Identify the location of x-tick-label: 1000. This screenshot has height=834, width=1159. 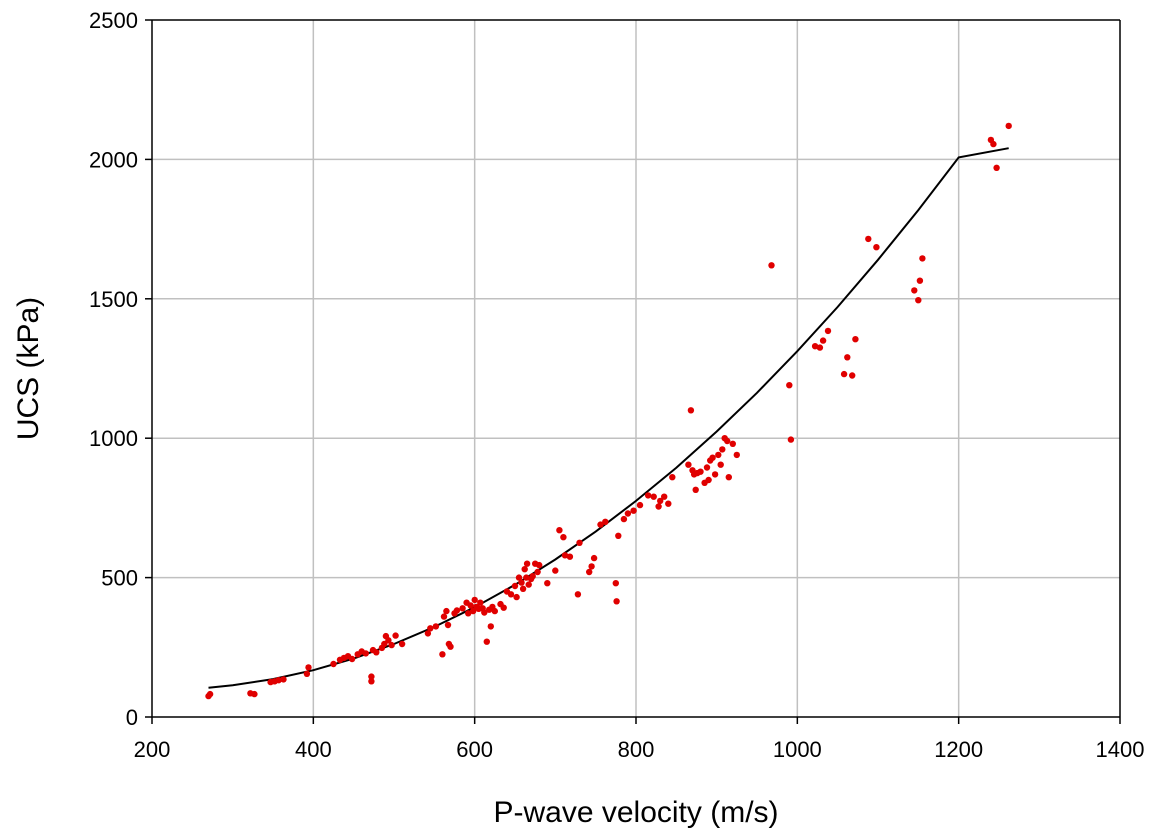
(797, 749).